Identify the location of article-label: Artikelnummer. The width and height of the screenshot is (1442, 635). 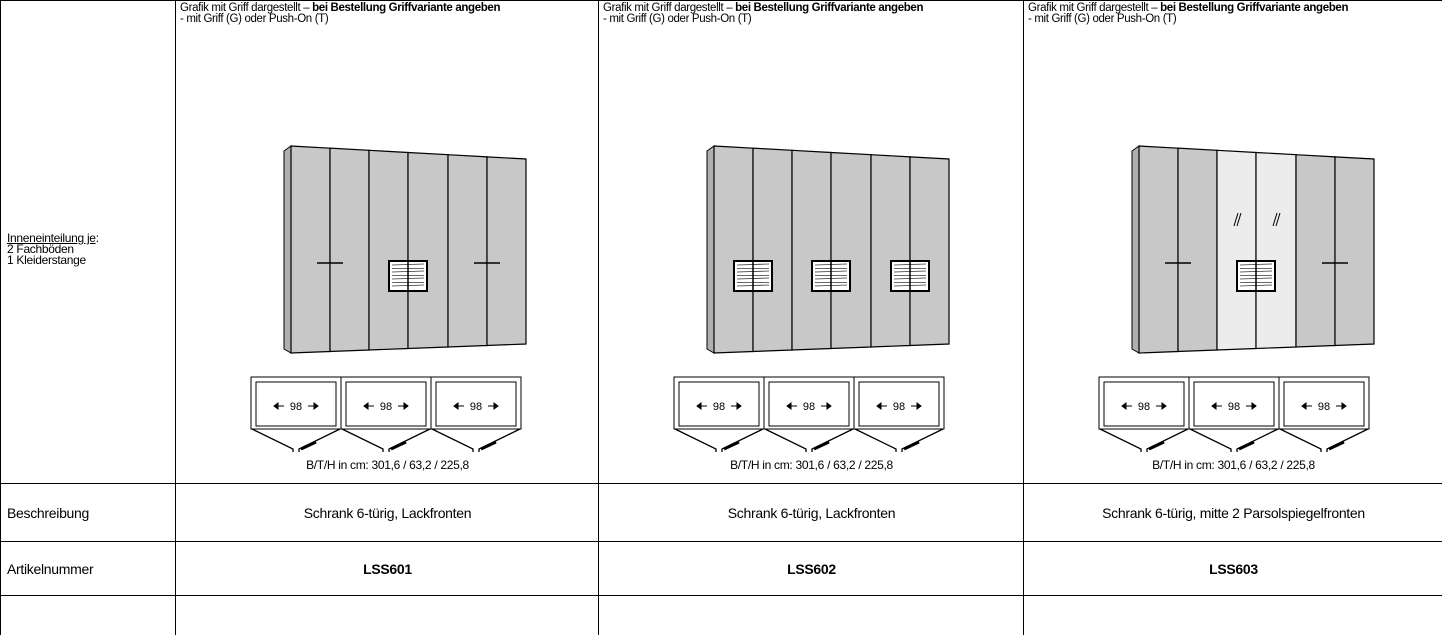
(87, 568).